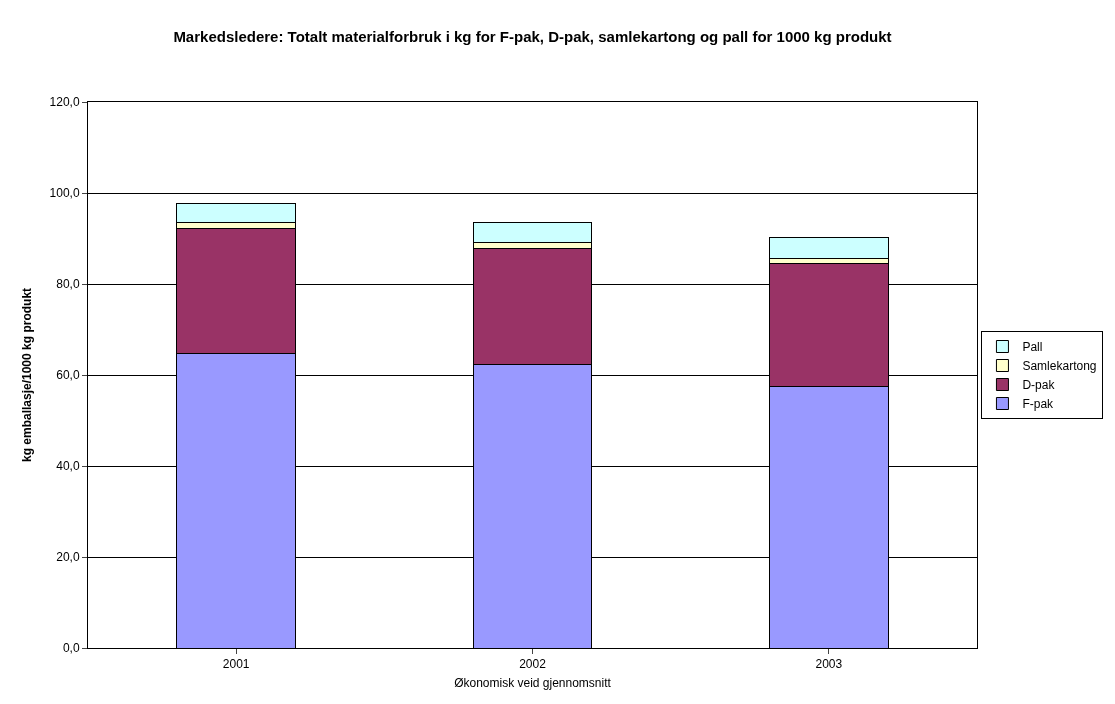 The width and height of the screenshot is (1115, 704). What do you see at coordinates (64, 102) in the screenshot?
I see `y-tick-label: 120,0` at bounding box center [64, 102].